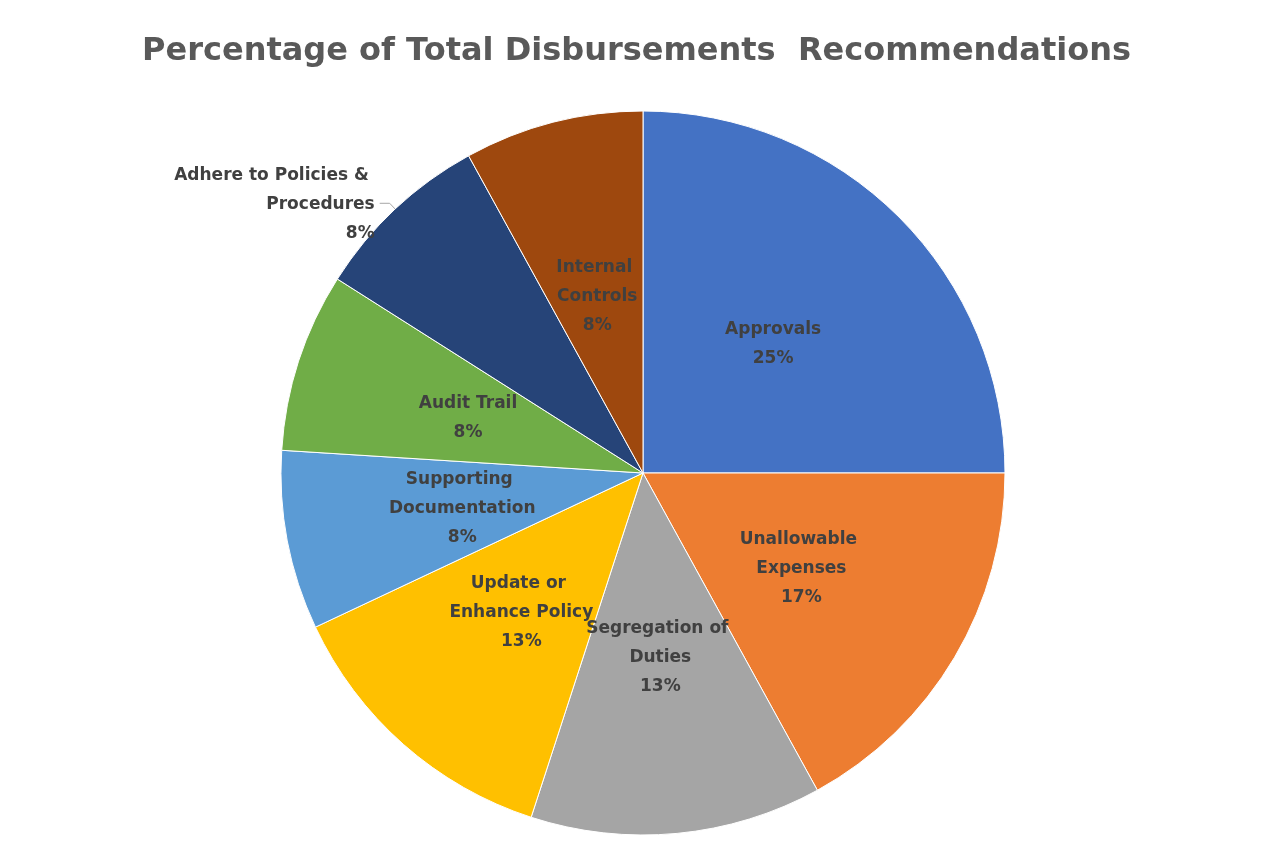 This screenshot has width=1273, height=857. I want to click on slice-label: Audit Trail, so click(468, 401).